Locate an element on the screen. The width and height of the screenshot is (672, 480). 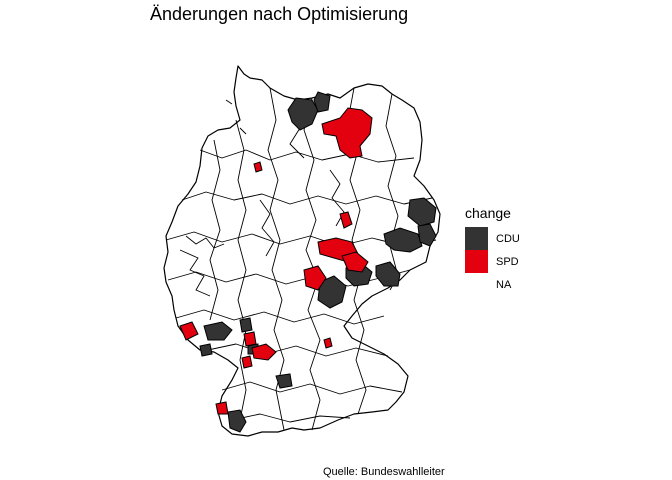
legend-item-na: NA is located at coordinates (492, 284).